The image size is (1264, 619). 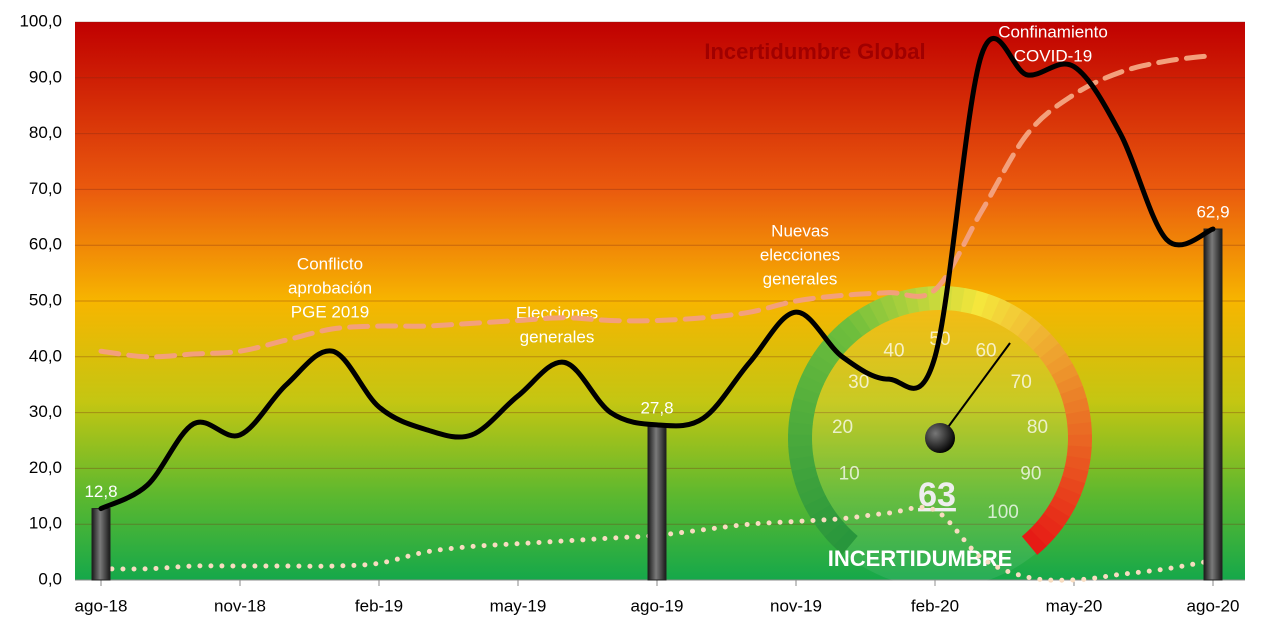 I want to click on x-tick-label: feb-20, so click(x=935, y=605).